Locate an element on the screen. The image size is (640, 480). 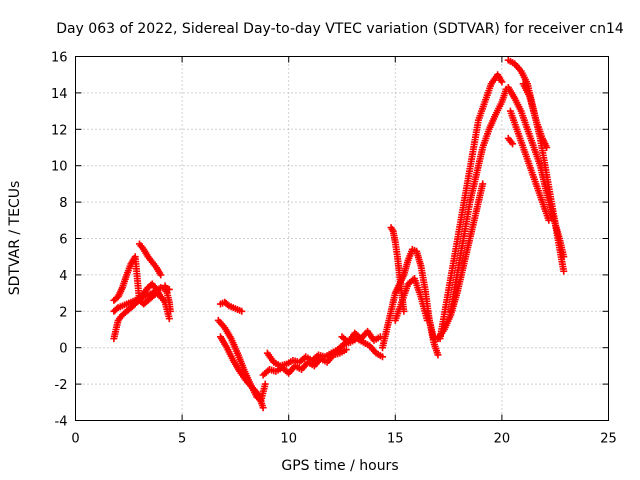
series-sat-s is located at coordinates (536, 172).